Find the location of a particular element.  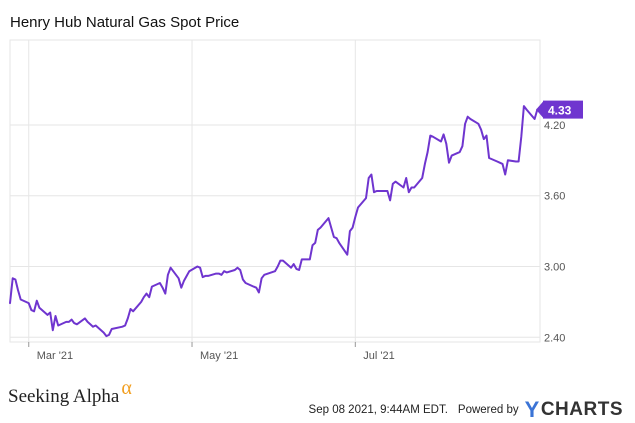

y-tick-label: 4.20 is located at coordinates (554, 126).